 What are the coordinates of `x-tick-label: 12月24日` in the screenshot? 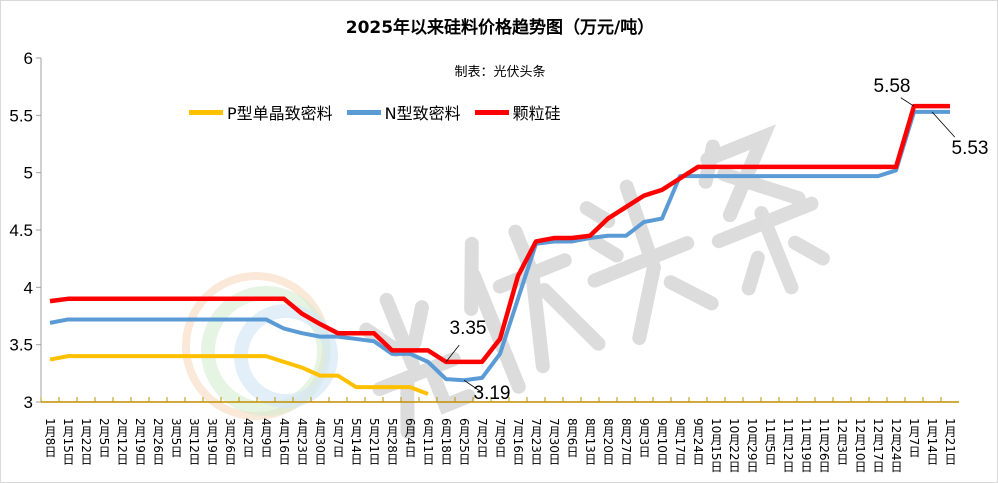 It's located at (896, 445).